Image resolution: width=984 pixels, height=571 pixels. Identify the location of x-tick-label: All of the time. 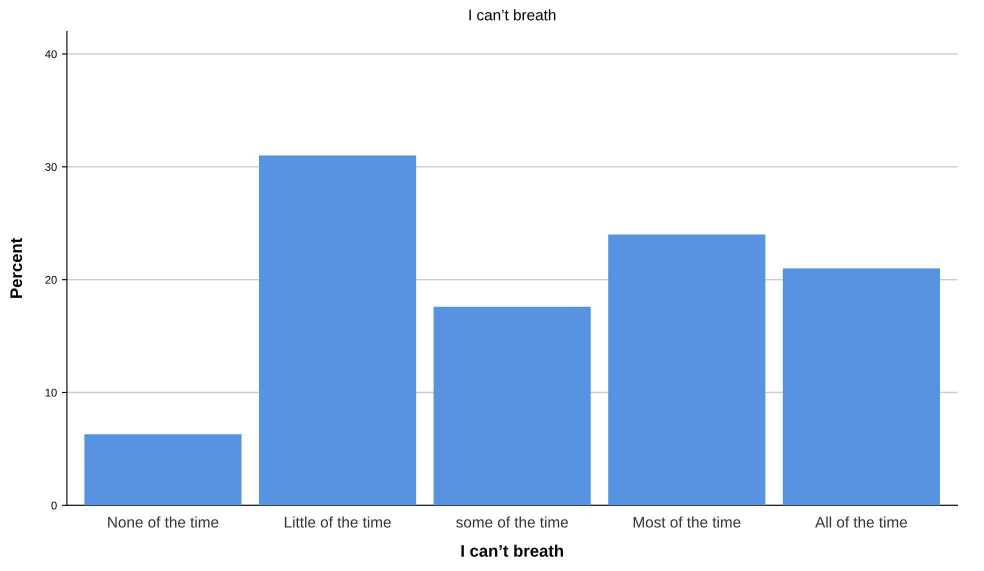
(861, 522).